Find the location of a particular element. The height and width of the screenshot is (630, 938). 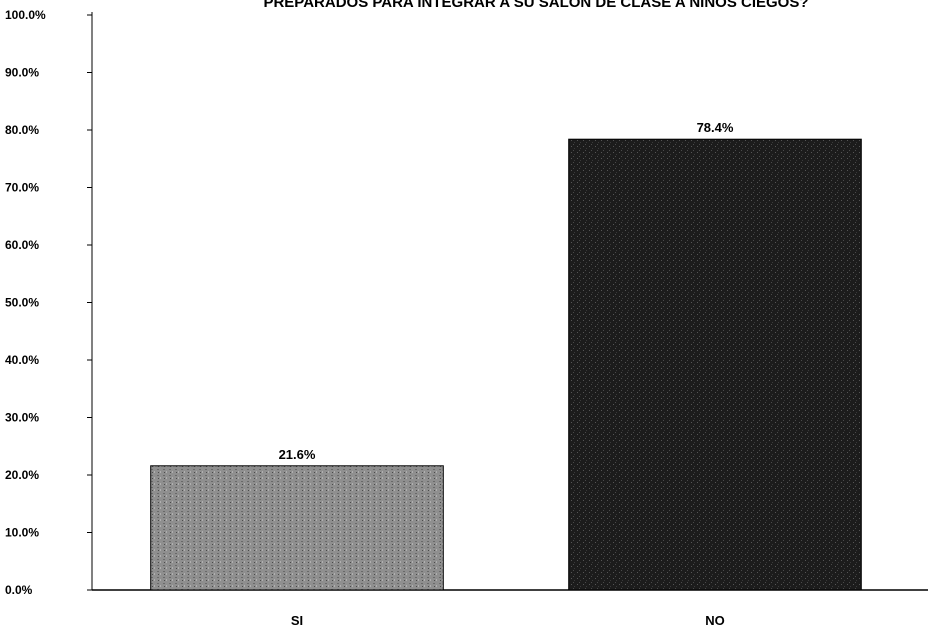

y-tick-label: 10.0% is located at coordinates (22, 533).